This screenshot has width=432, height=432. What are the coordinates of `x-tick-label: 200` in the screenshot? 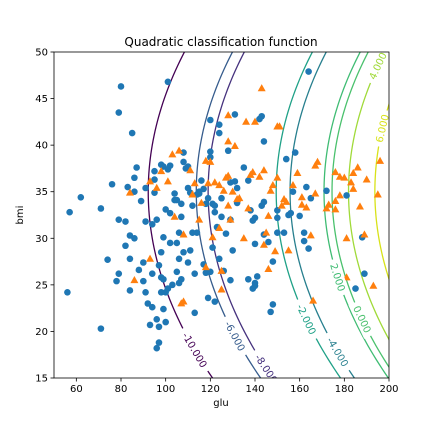 It's located at (388, 389).